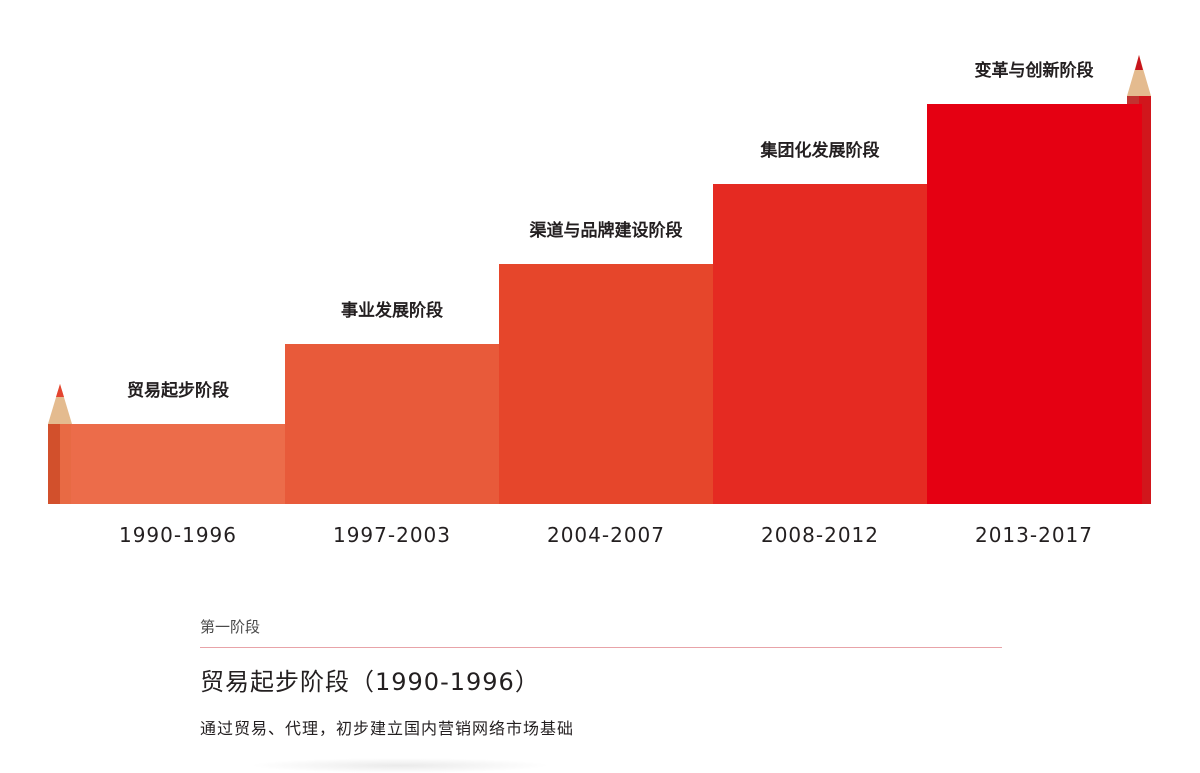 This screenshot has width=1200, height=773. What do you see at coordinates (400, 765) in the screenshot?
I see `background-decoration` at bounding box center [400, 765].